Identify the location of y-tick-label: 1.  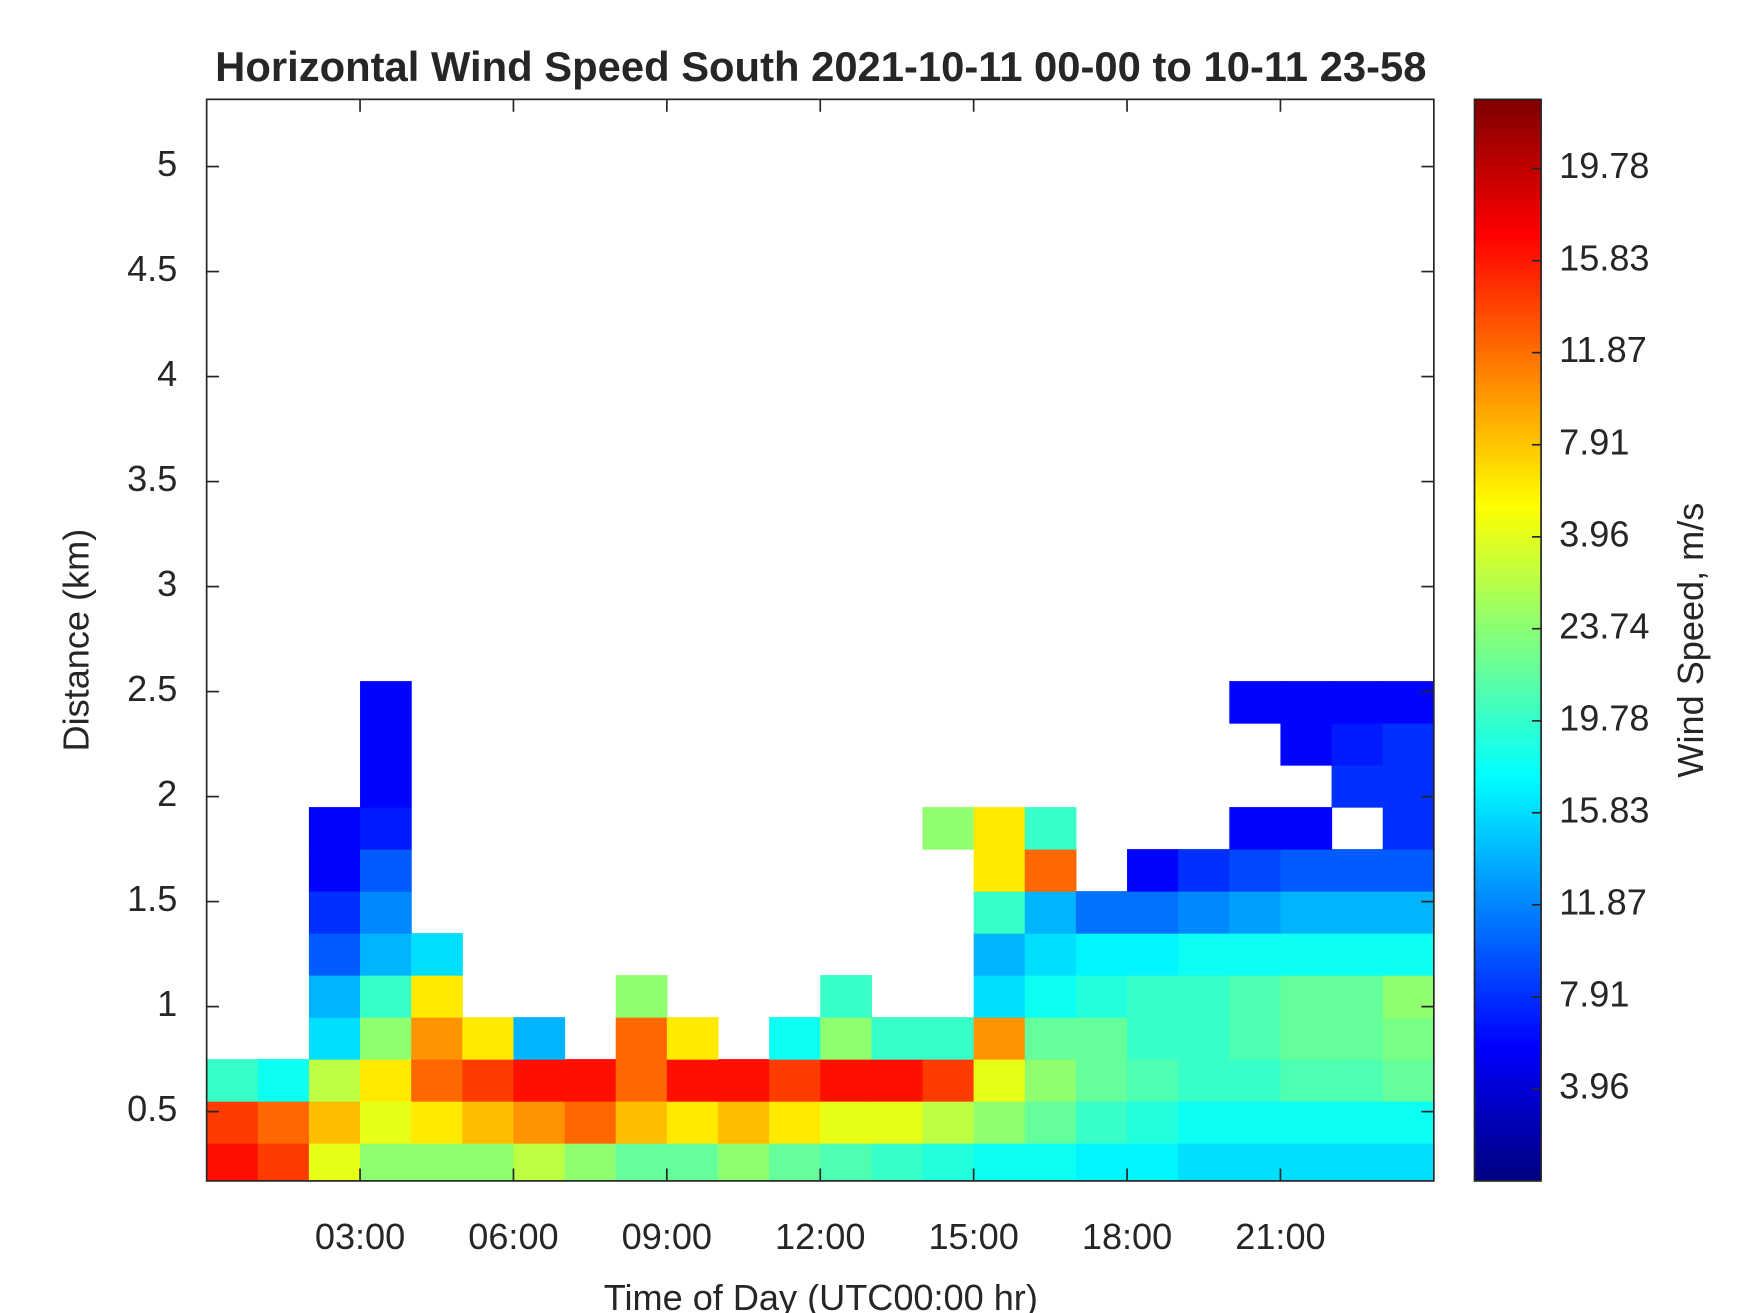
(167, 1003).